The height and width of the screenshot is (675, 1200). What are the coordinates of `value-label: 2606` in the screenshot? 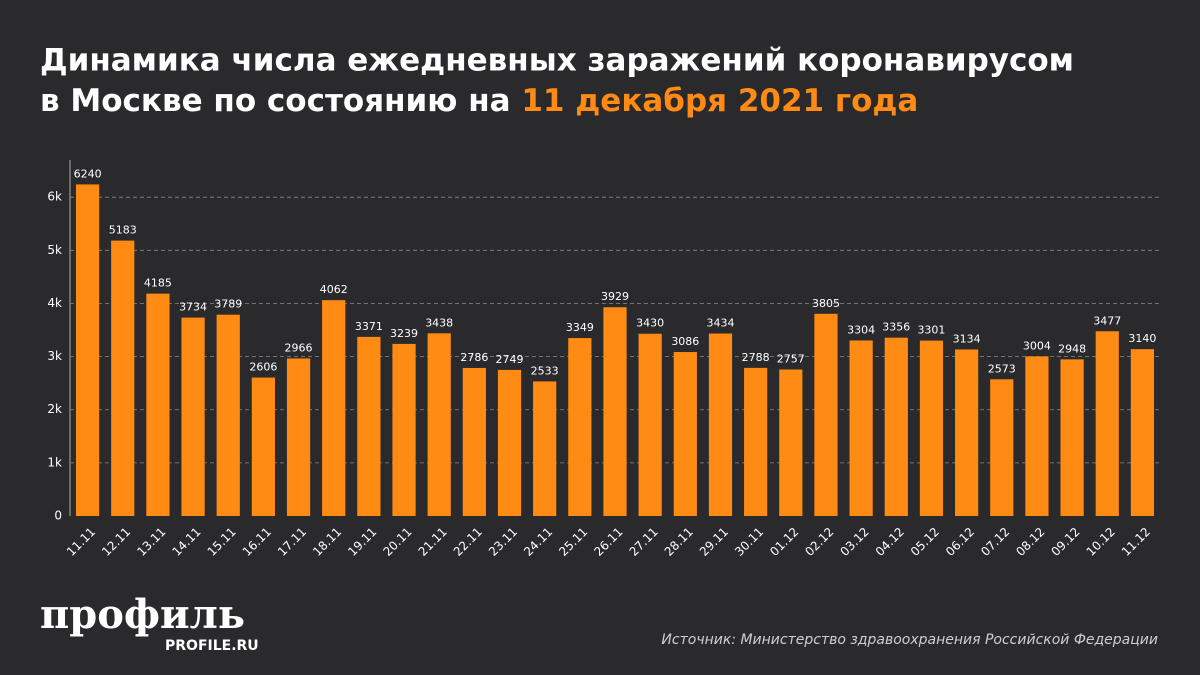 It's located at (263, 367).